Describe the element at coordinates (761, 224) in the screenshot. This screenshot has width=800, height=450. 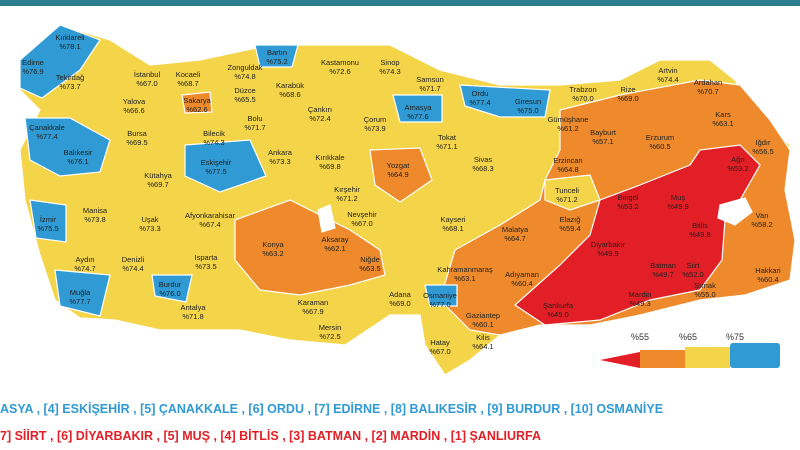
I see `province-value: %58.2` at that location.